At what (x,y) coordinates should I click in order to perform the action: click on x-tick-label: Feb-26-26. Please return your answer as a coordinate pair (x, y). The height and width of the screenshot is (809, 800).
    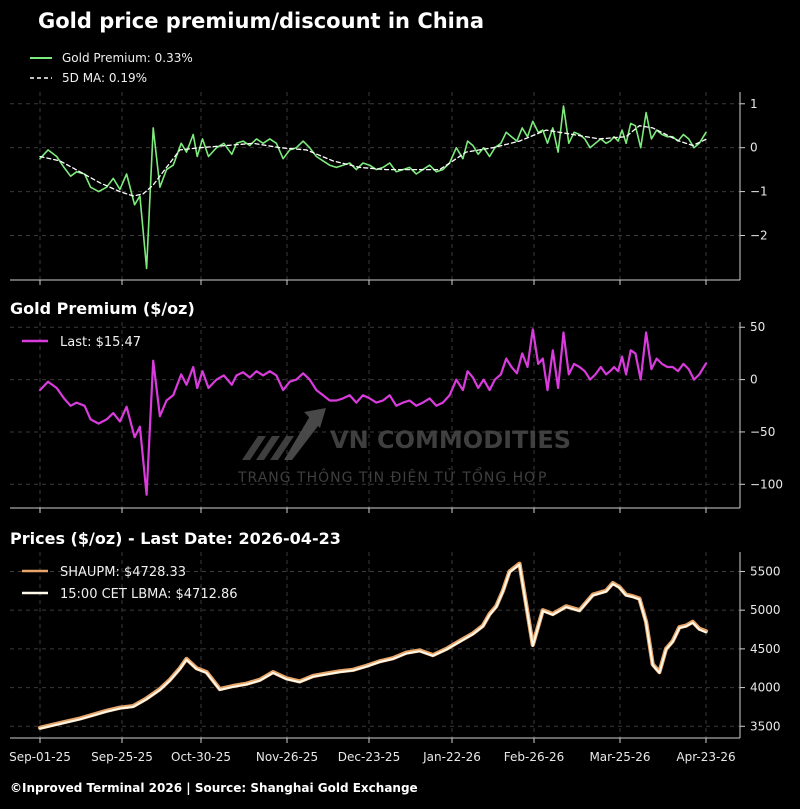
    Looking at the image, I should click on (534, 757).